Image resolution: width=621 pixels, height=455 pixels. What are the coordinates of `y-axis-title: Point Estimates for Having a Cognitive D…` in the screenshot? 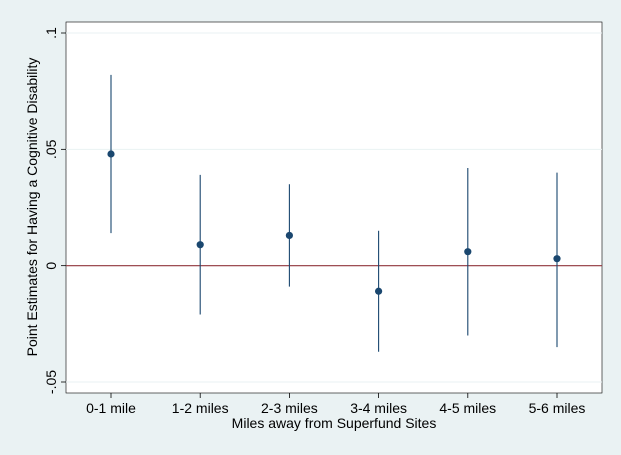 It's located at (32, 207).